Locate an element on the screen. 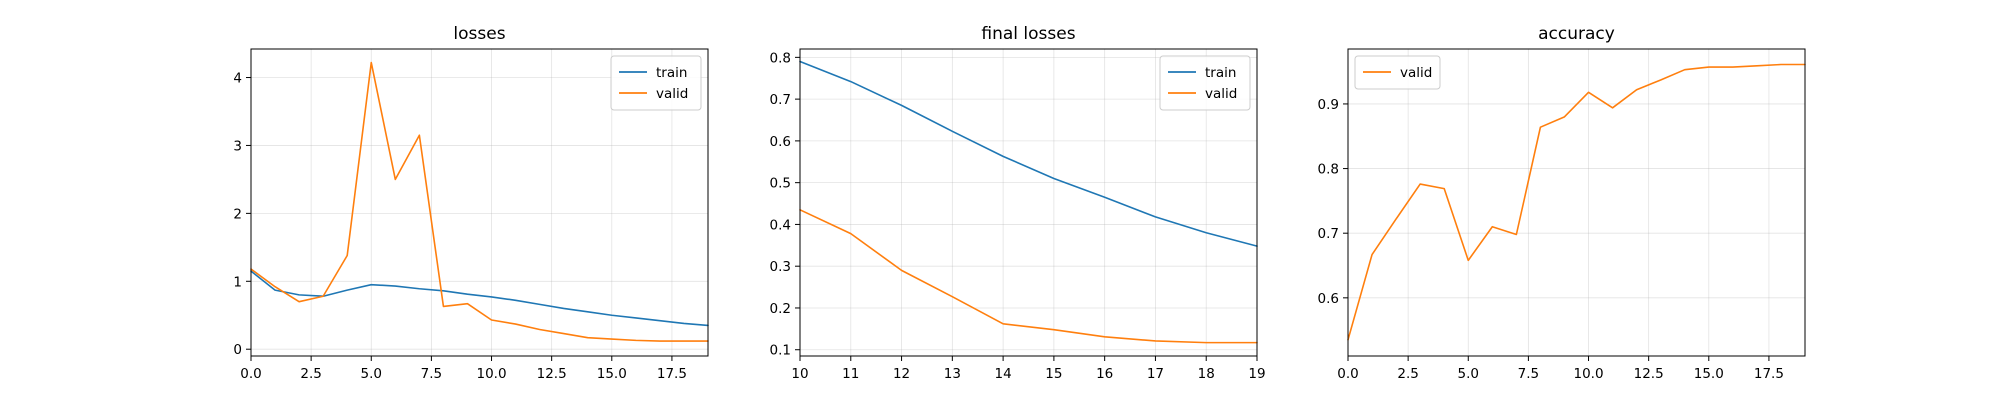  chart-title: accuracy is located at coordinates (1576, 34).